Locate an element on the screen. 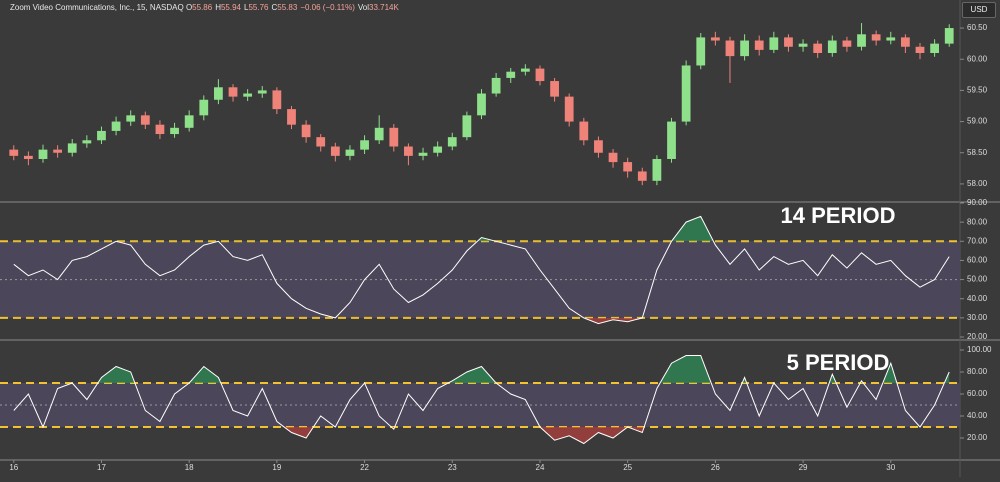  annotation: 5 PERIOD is located at coordinates (838, 362).